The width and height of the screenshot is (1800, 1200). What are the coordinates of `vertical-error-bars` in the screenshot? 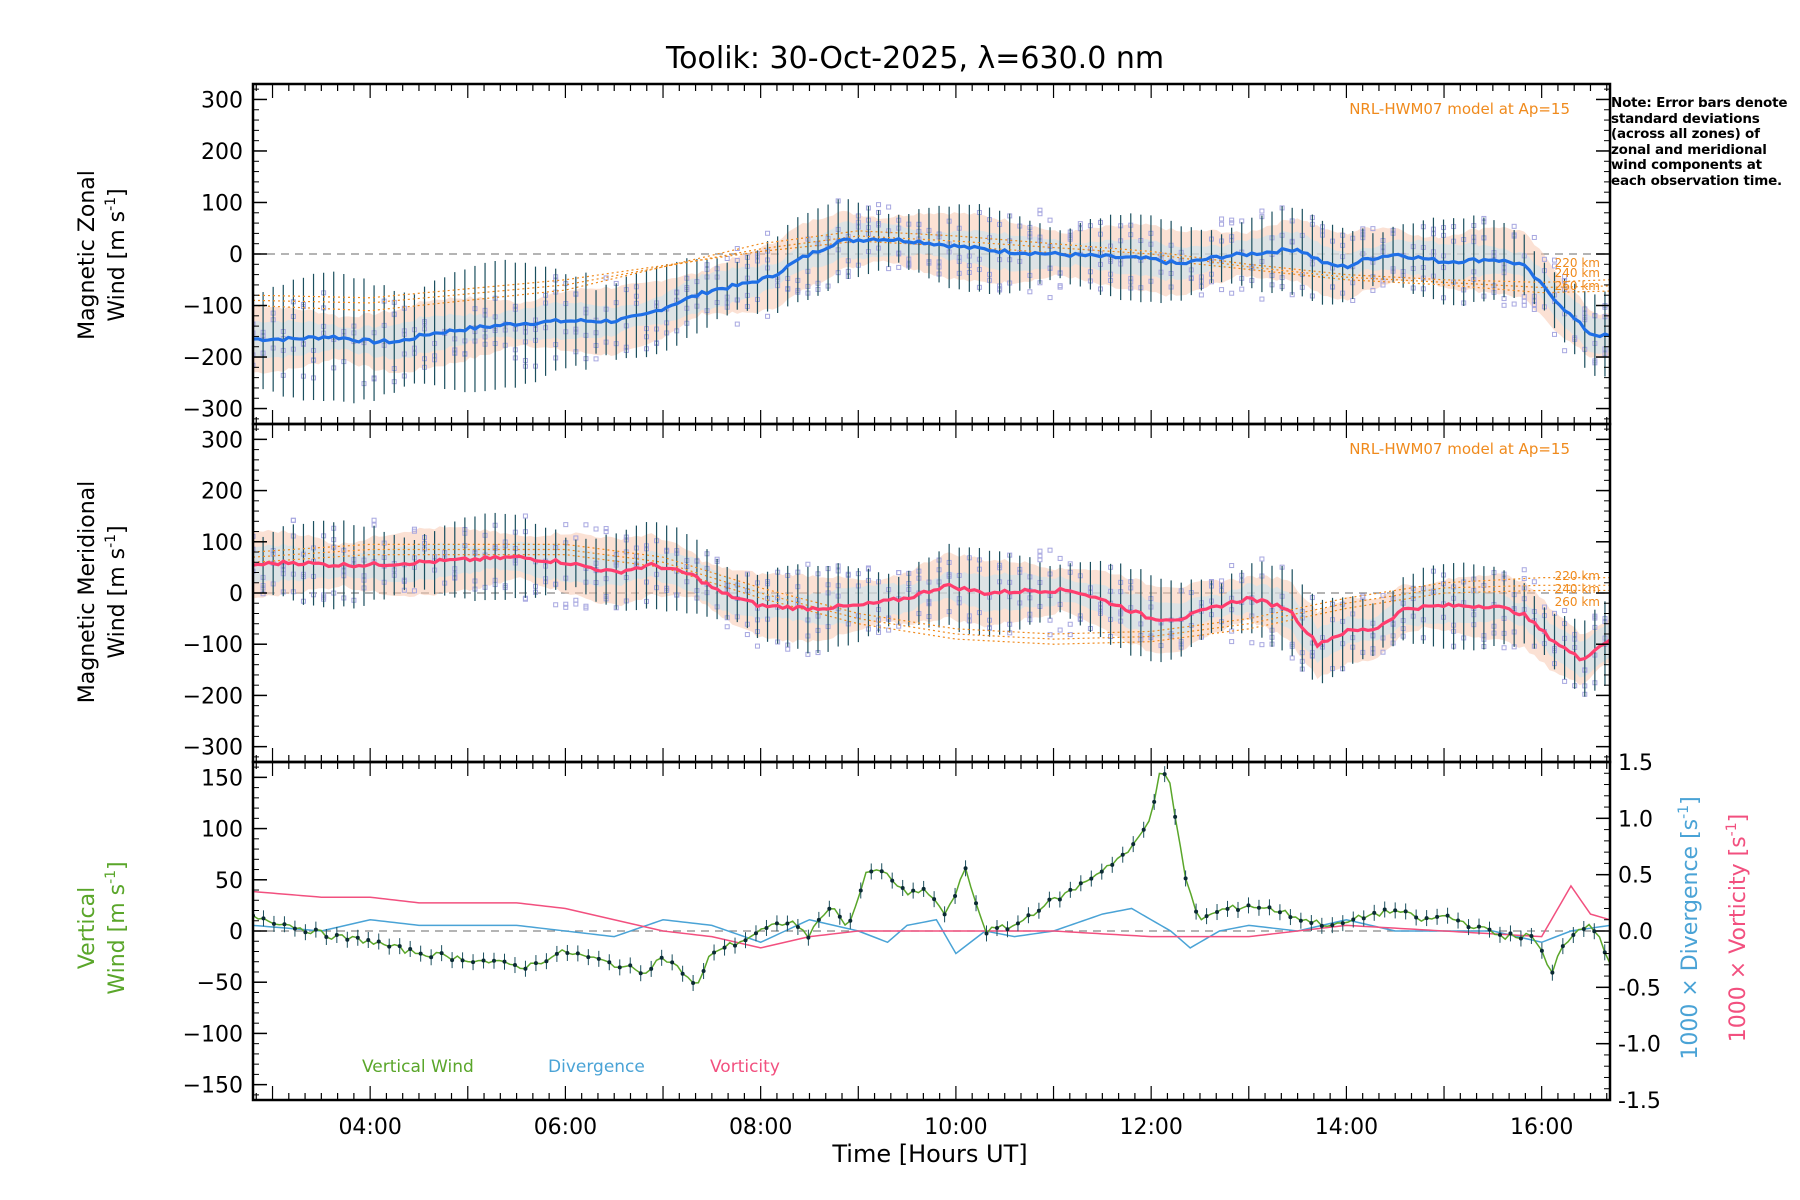 It's located at (930, 879).